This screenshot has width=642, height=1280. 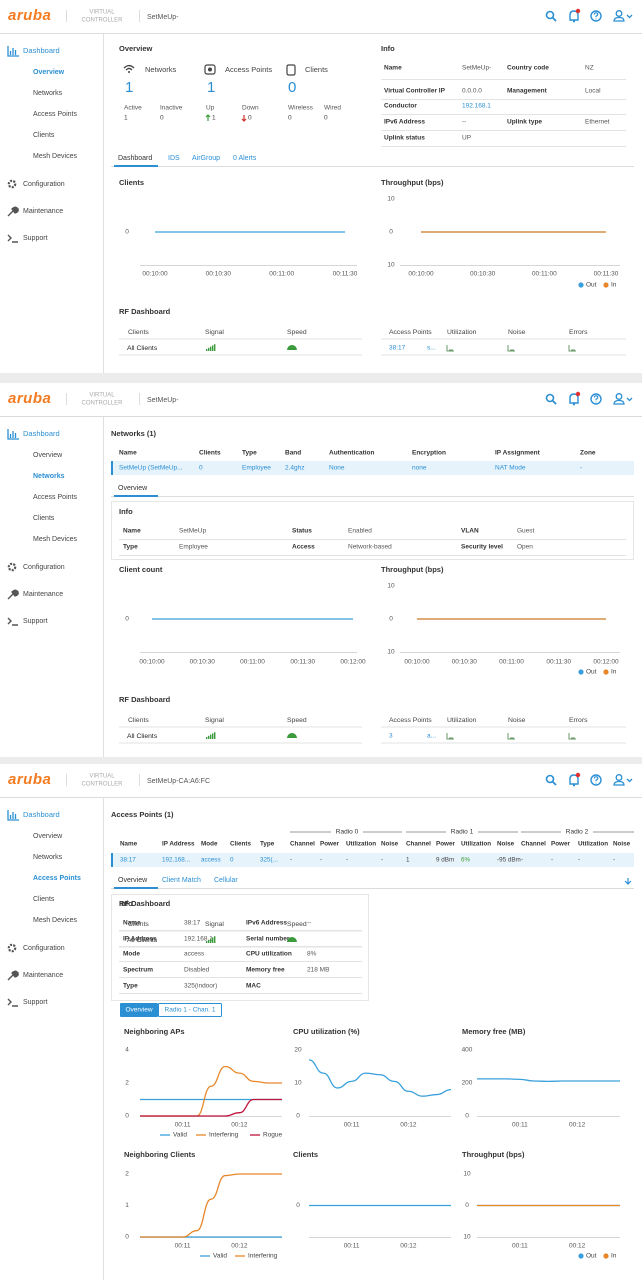 I want to click on scroll-down-icon, so click(x=628, y=881).